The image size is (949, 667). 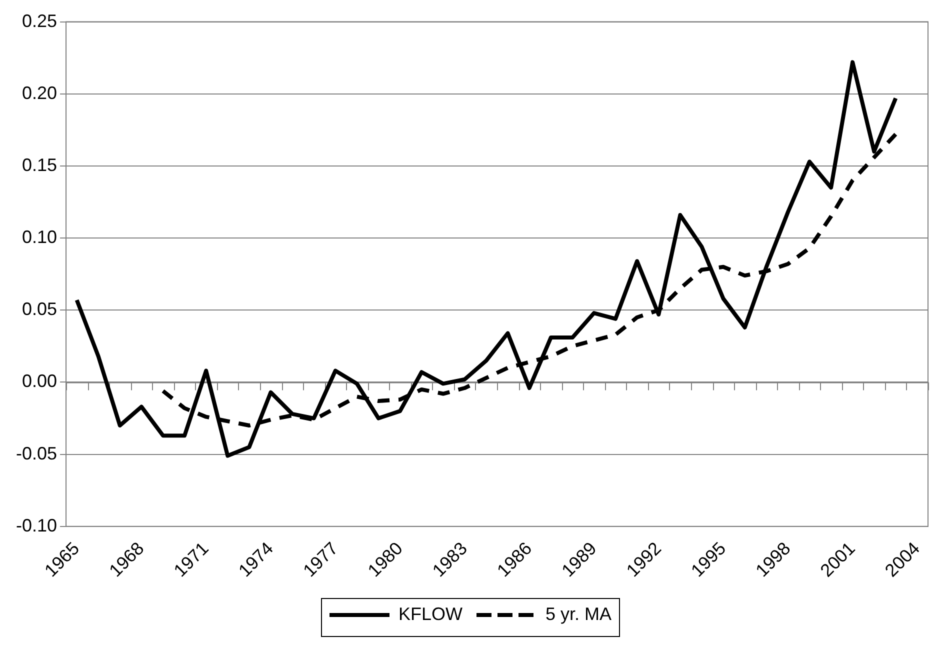 I want to click on legend-label: 5 yr. MA, so click(x=578, y=614).